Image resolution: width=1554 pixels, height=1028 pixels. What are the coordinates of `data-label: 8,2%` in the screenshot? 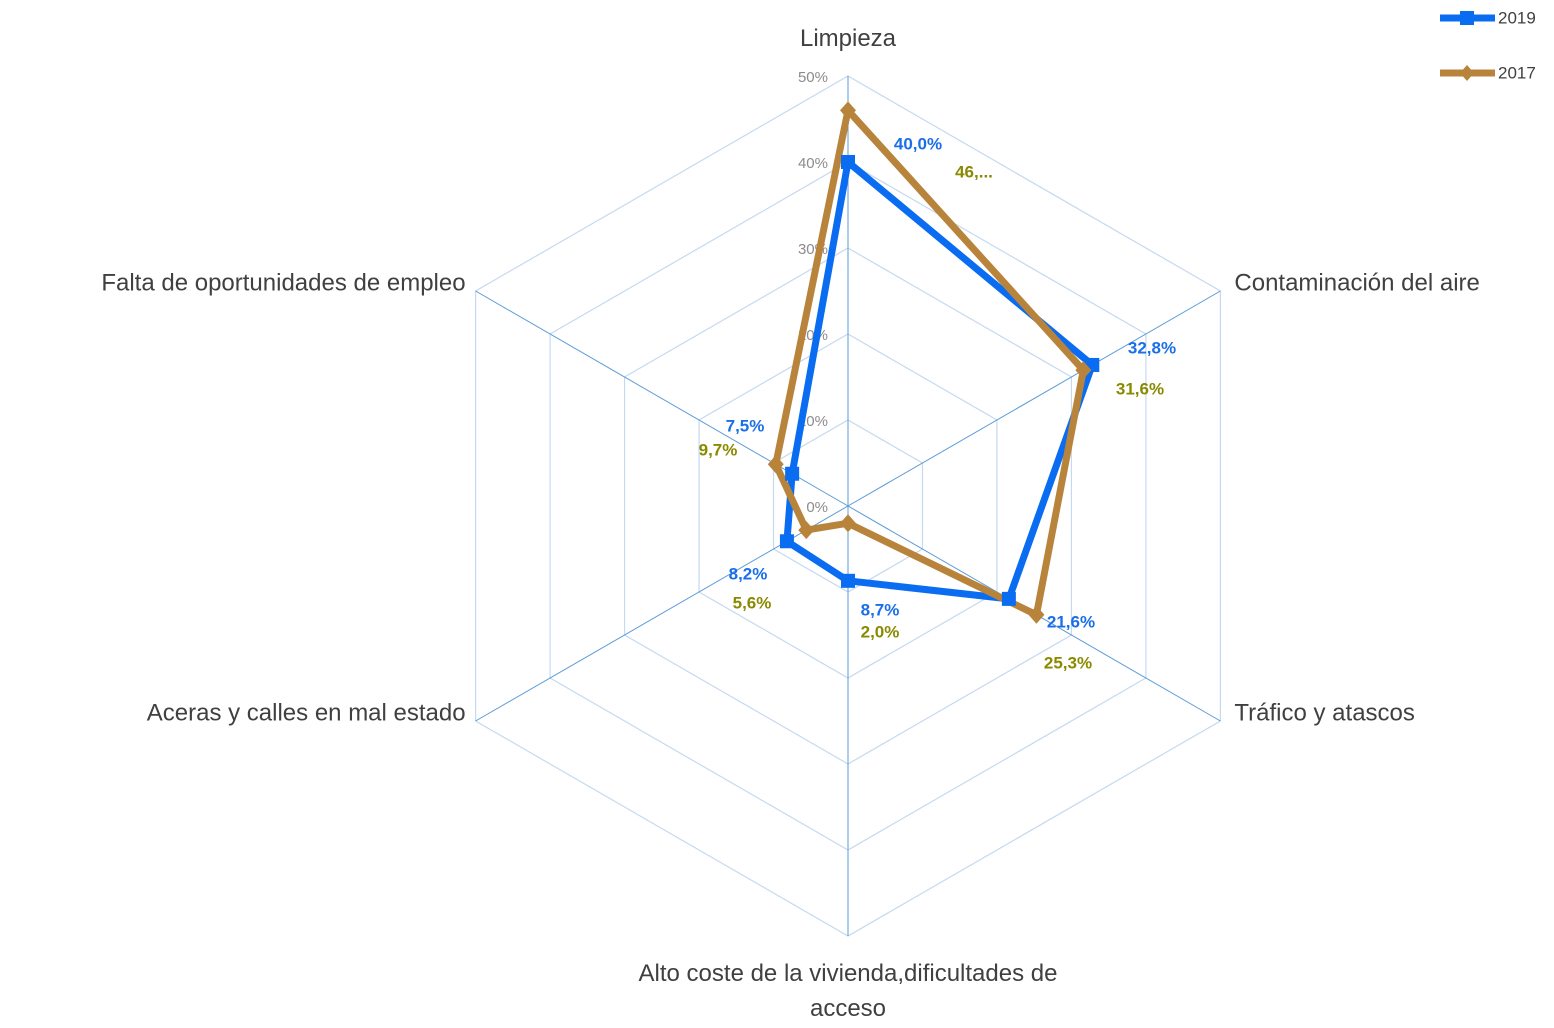 It's located at (748, 573).